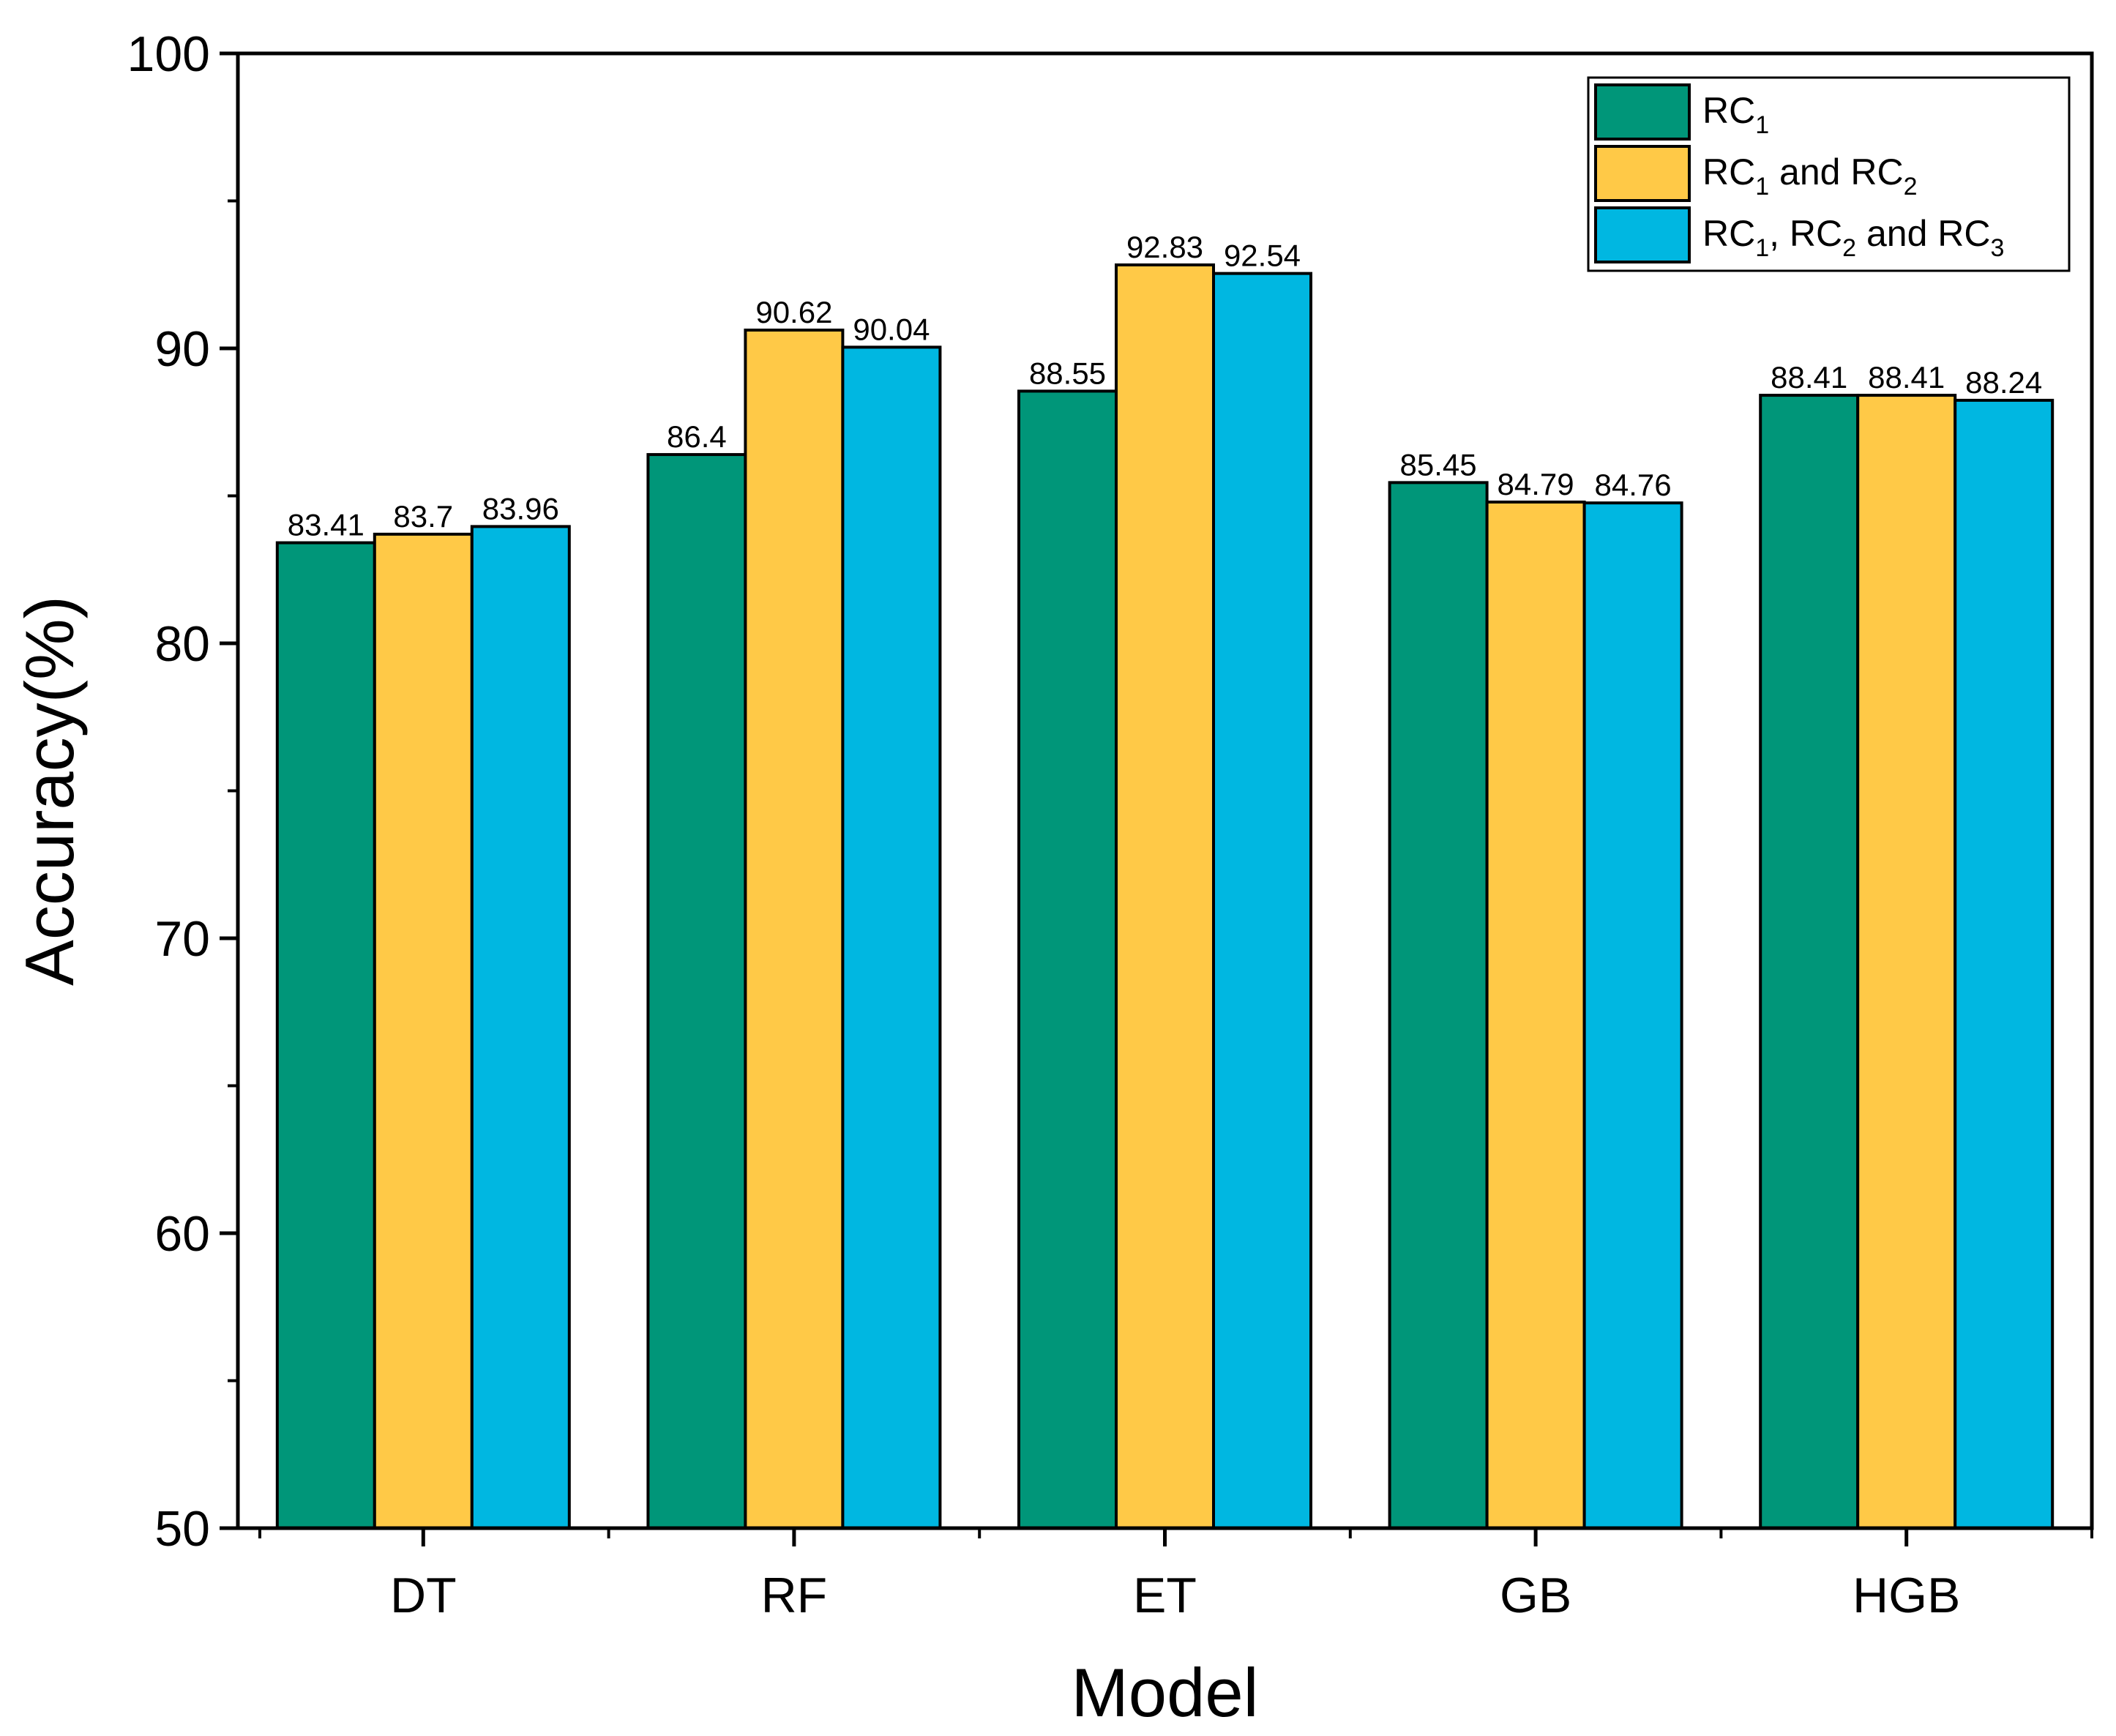  Describe the element at coordinates (182, 939) in the screenshot. I see `y-tick-label: 70` at that location.